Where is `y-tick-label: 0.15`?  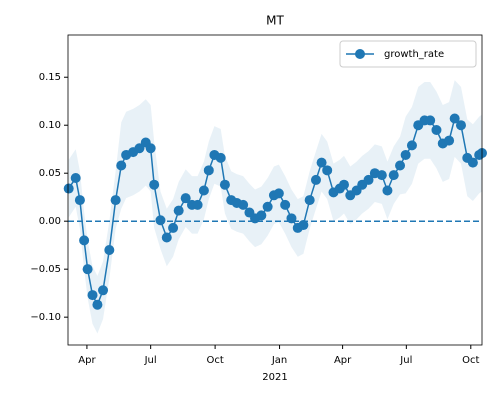 y-tick-label: 0.15 is located at coordinates (50, 77).